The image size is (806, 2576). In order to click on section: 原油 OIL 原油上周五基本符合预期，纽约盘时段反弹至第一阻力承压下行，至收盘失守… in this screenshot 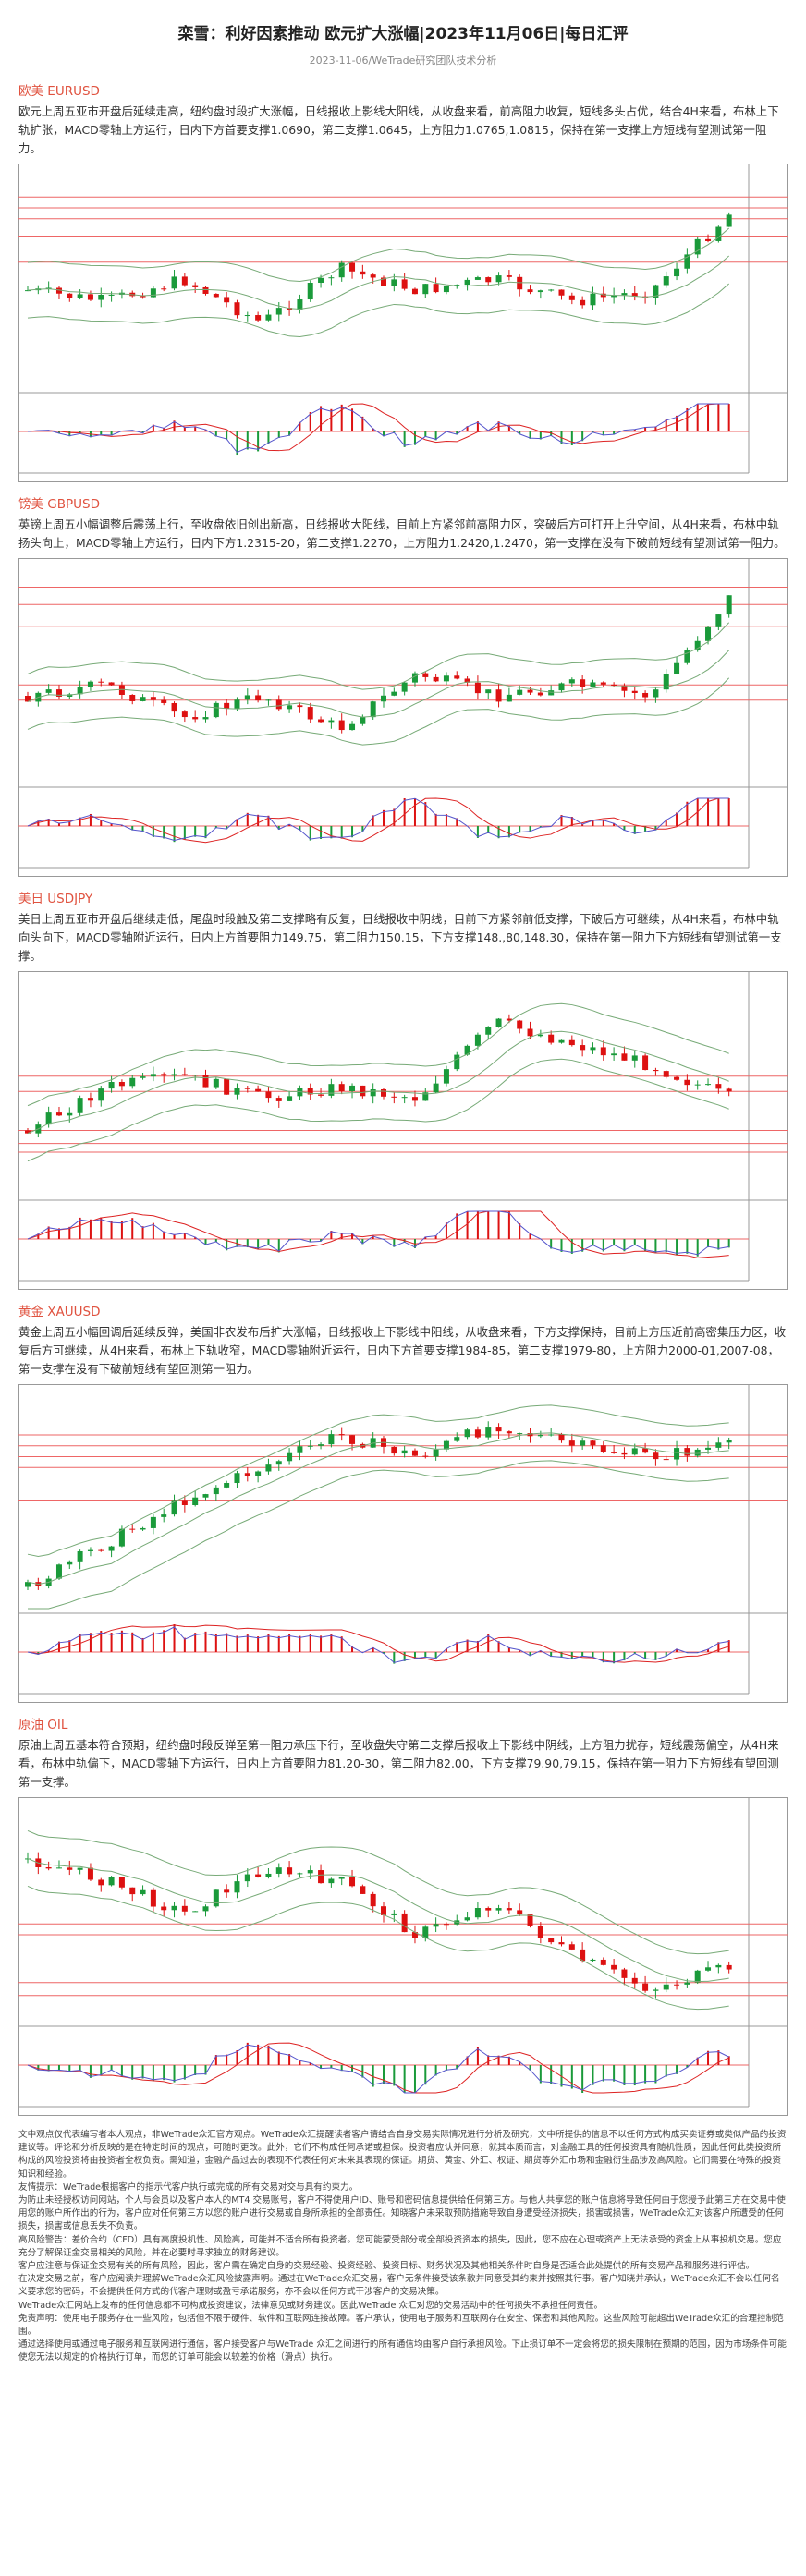, I will do `click(403, 1916)`.